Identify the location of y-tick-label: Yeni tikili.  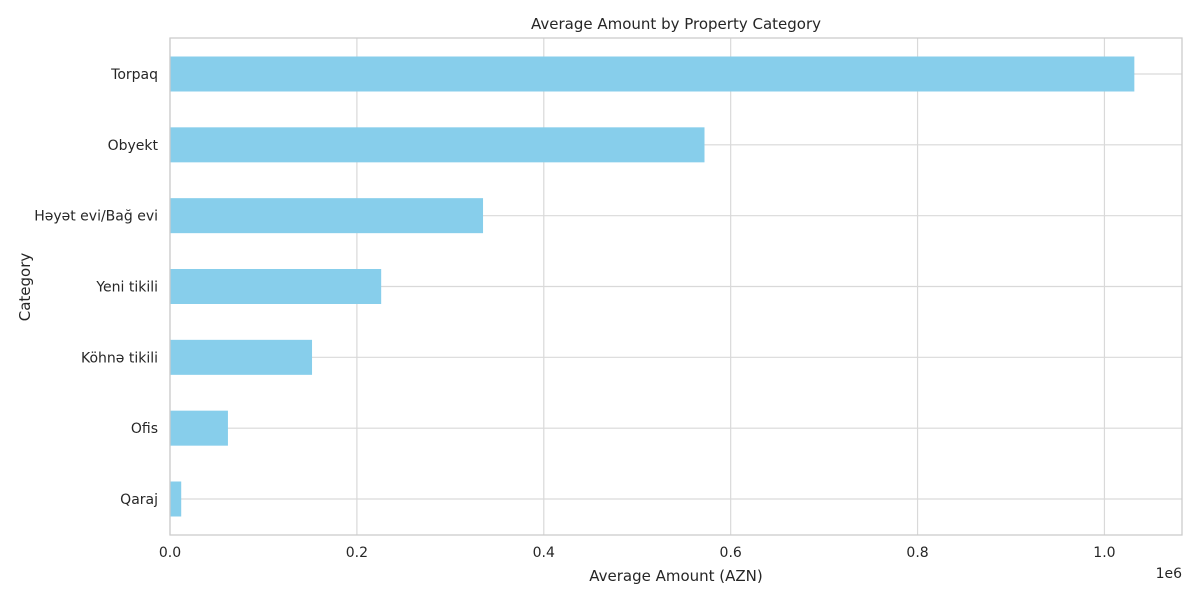
(126, 288).